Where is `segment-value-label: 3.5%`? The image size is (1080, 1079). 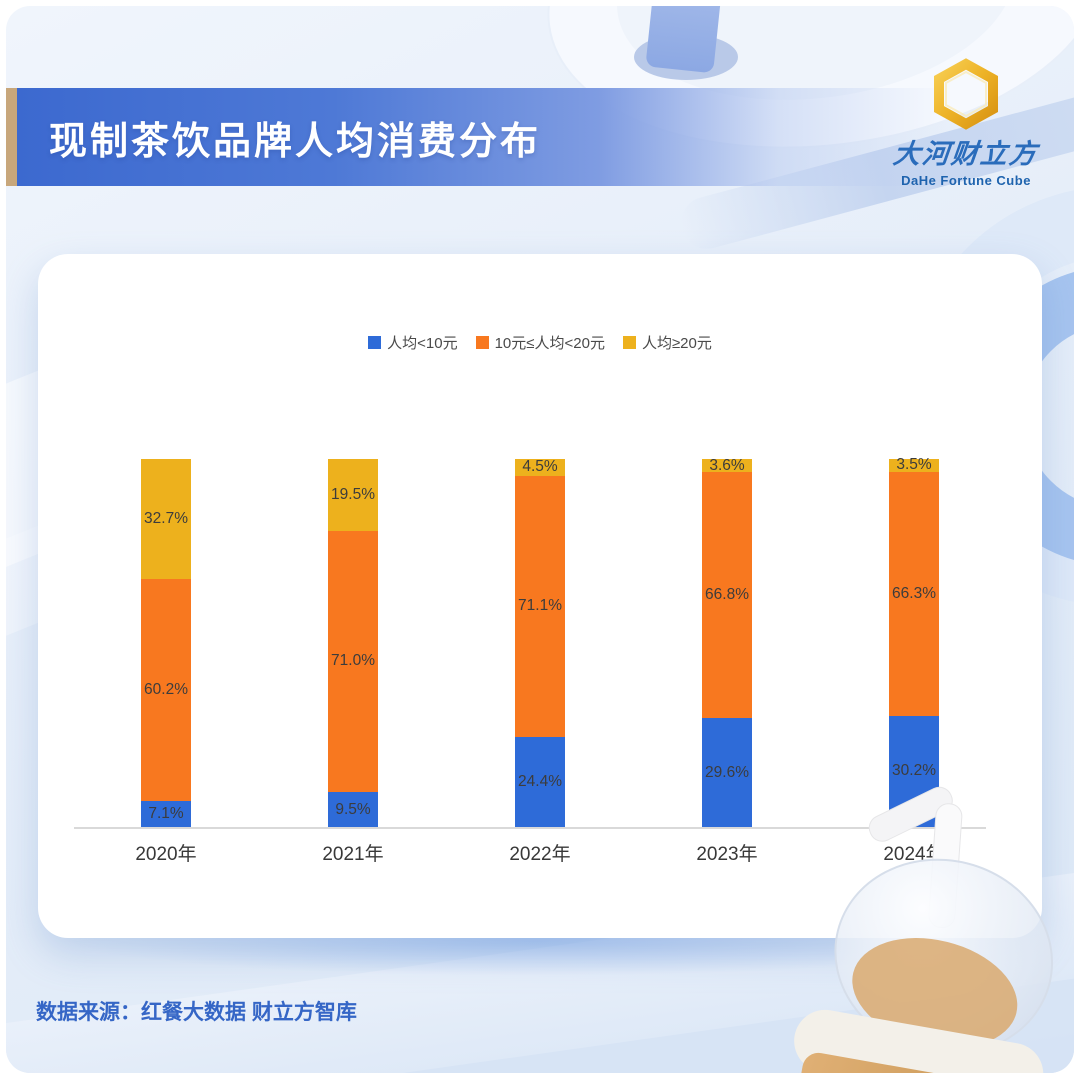 segment-value-label: 3.5% is located at coordinates (914, 465).